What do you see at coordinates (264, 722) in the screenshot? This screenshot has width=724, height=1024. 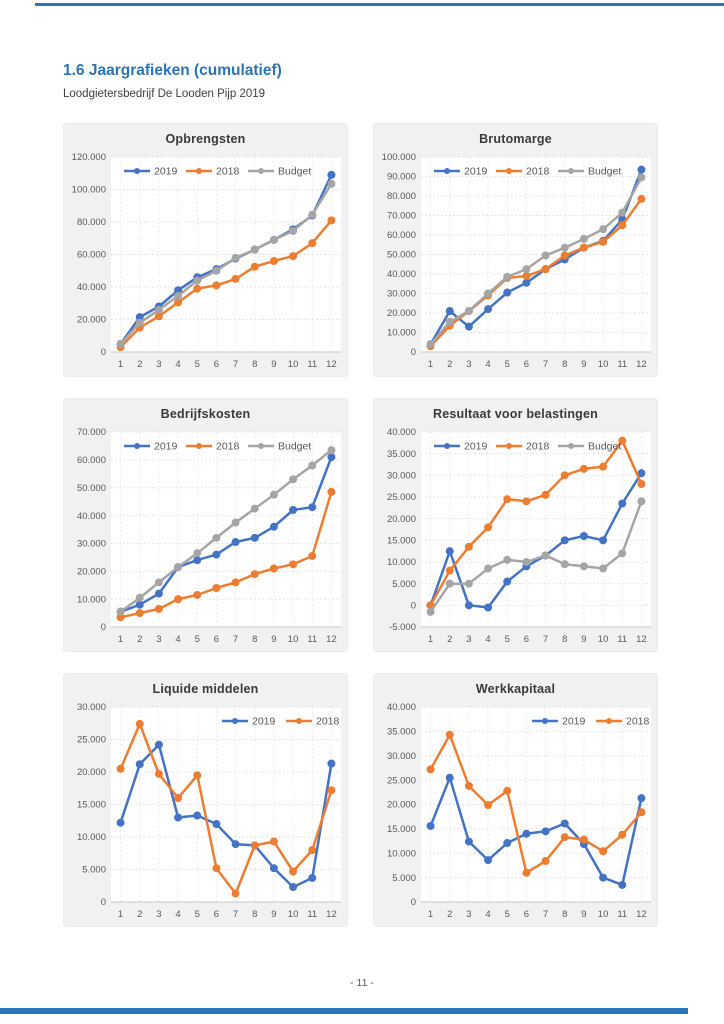 I see `legend-label: 2019` at bounding box center [264, 722].